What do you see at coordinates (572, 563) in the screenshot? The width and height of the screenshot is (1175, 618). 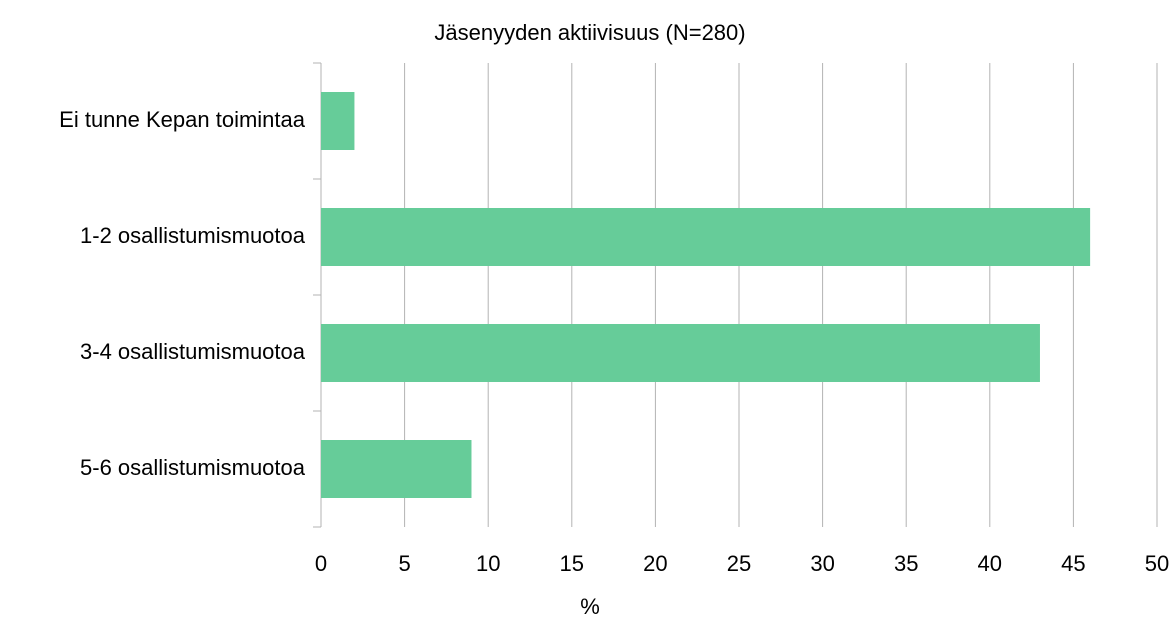 I see `x-tick-label: 15` at bounding box center [572, 563].